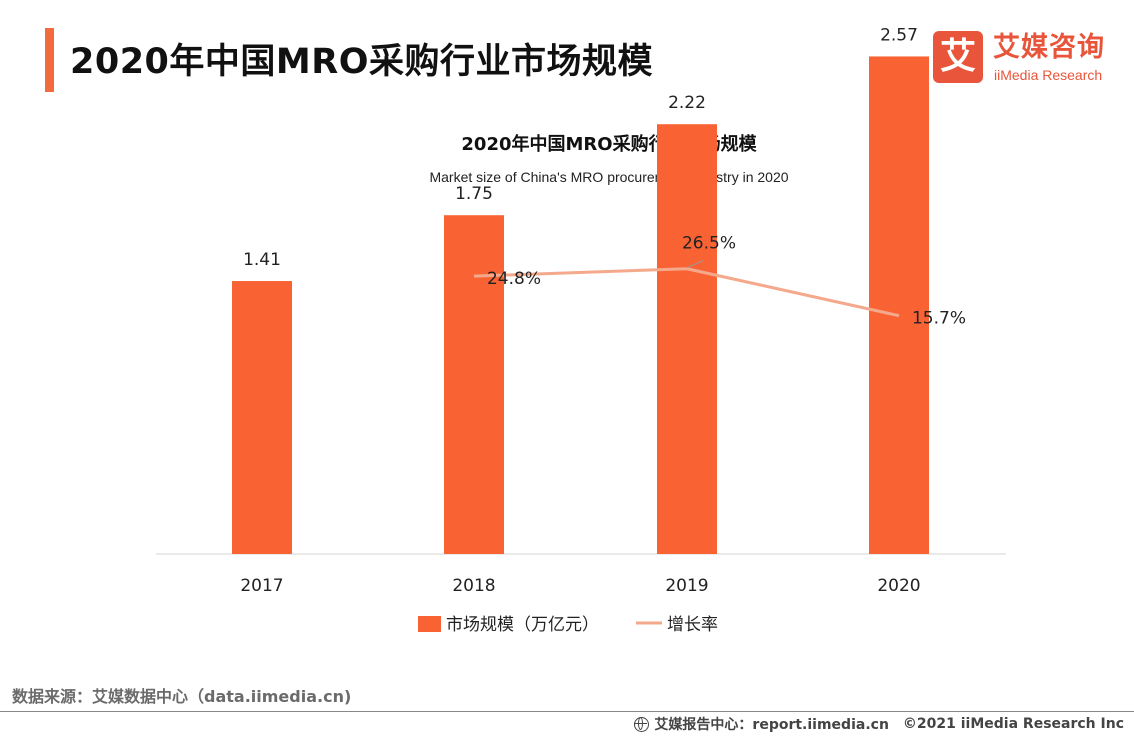 Image resolution: width=1134 pixels, height=737 pixels. What do you see at coordinates (261, 586) in the screenshot?
I see `x-tick-label-2017: 2017` at bounding box center [261, 586].